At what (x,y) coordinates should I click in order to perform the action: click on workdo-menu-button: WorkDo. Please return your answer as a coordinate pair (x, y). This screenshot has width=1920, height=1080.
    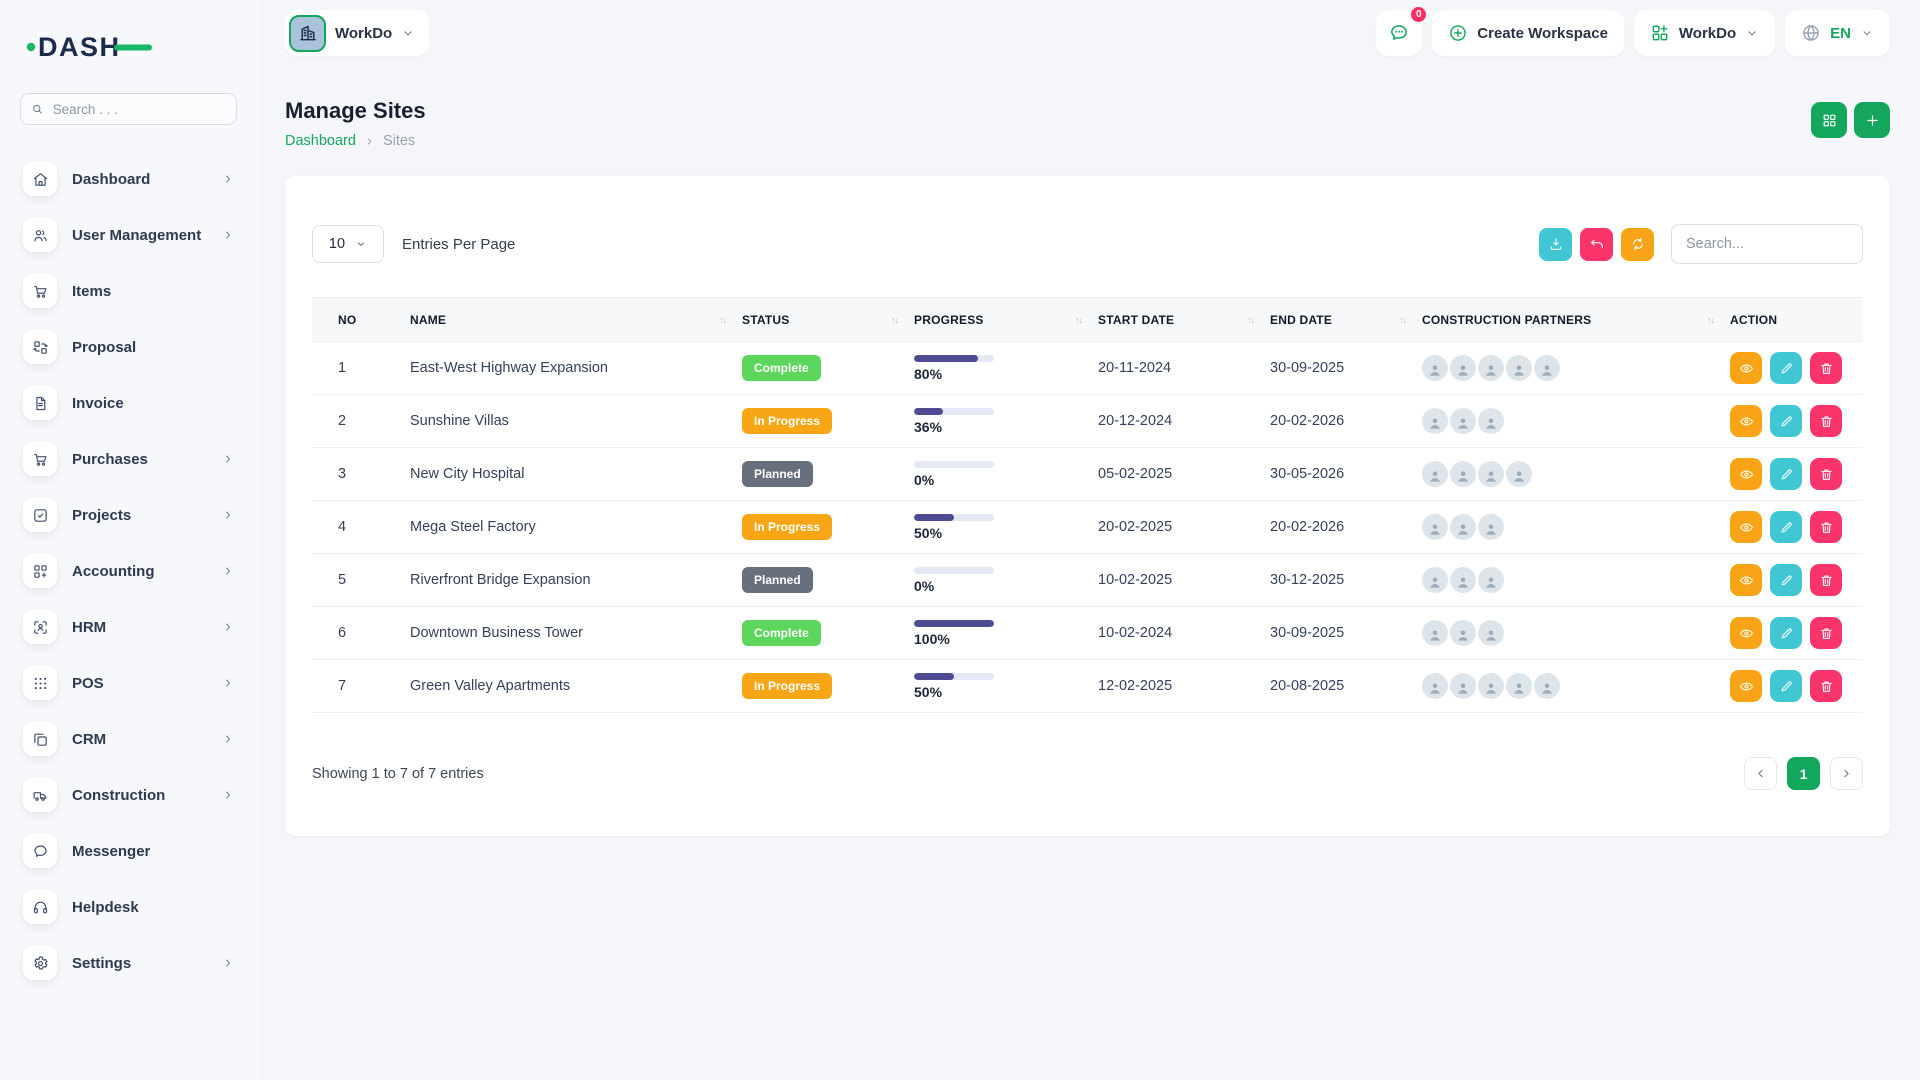
    Looking at the image, I should click on (1704, 33).